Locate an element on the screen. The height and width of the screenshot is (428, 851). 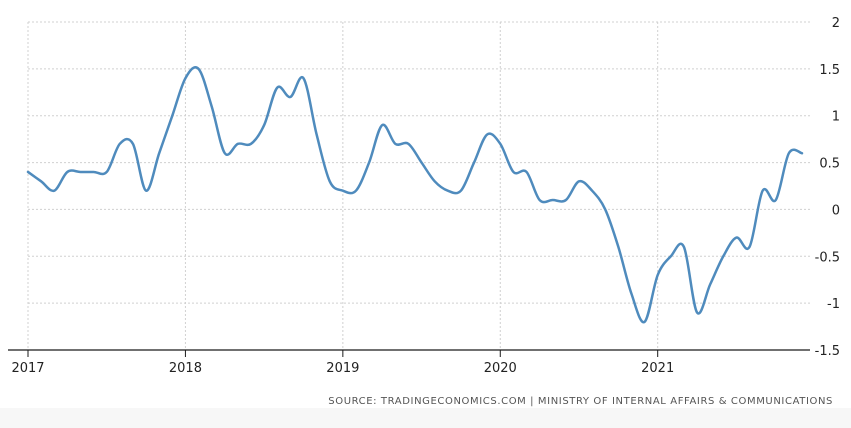
y-axis-tick-labels: 2 1.5 1 0.5 0 -0.5 -1 -1.5 is located at coordinates (827, 187).